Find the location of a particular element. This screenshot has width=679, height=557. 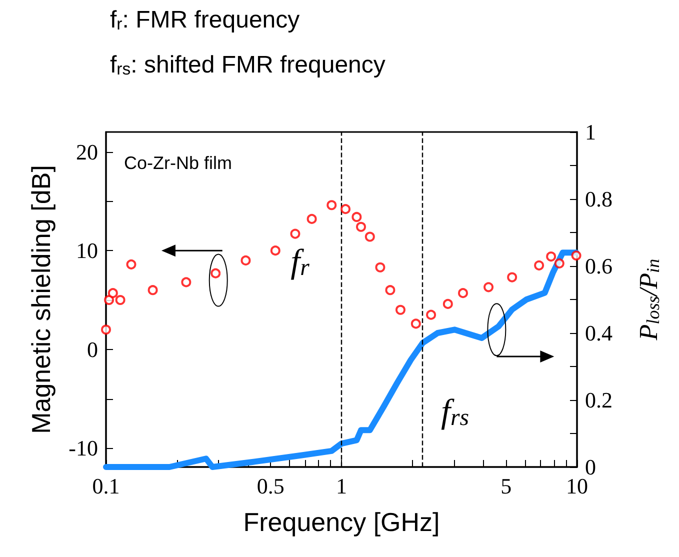

y2-tick-label: 1 is located at coordinates (590, 132).